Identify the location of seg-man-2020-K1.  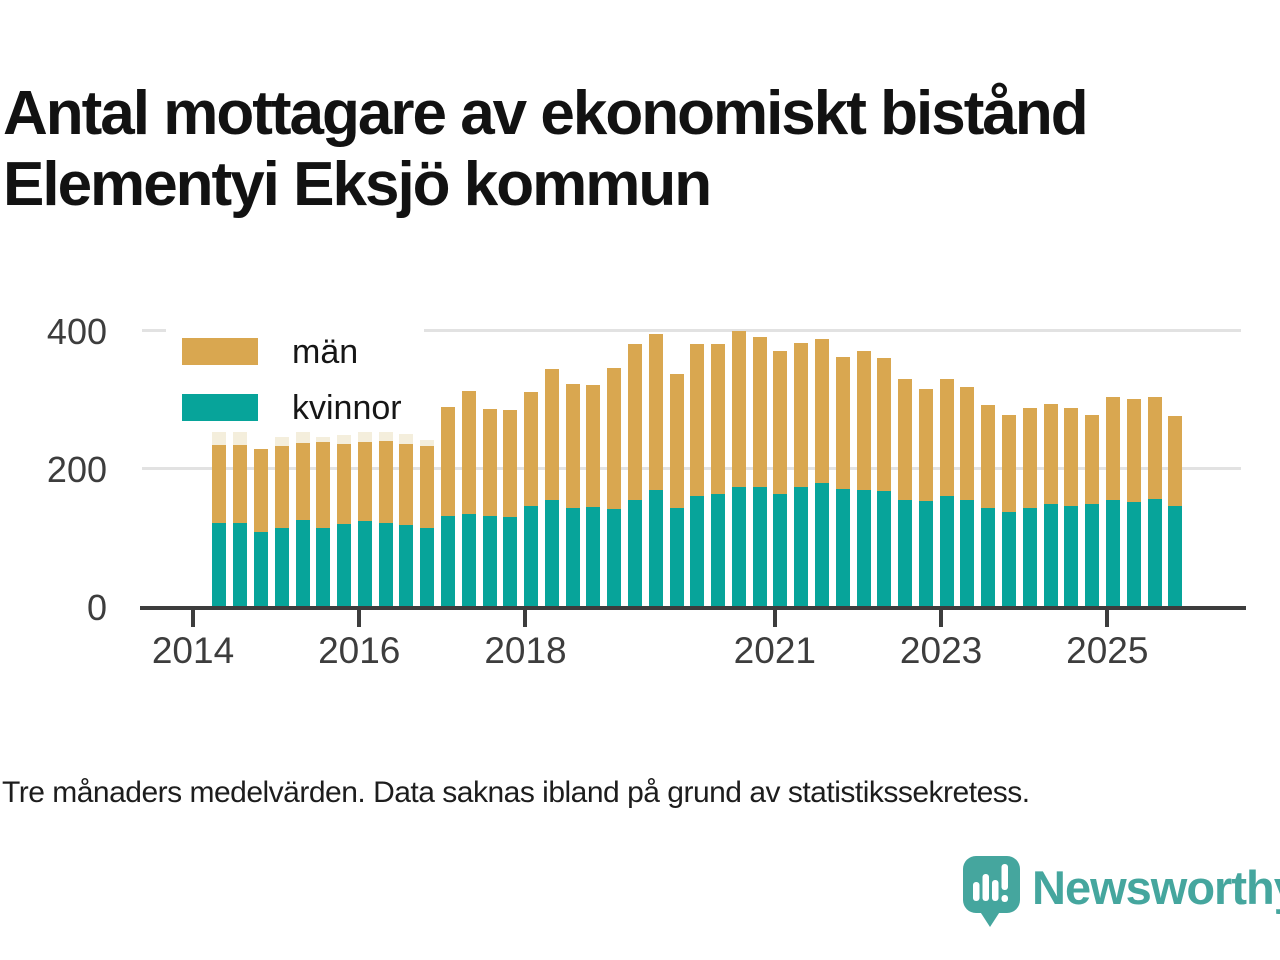
(697, 420).